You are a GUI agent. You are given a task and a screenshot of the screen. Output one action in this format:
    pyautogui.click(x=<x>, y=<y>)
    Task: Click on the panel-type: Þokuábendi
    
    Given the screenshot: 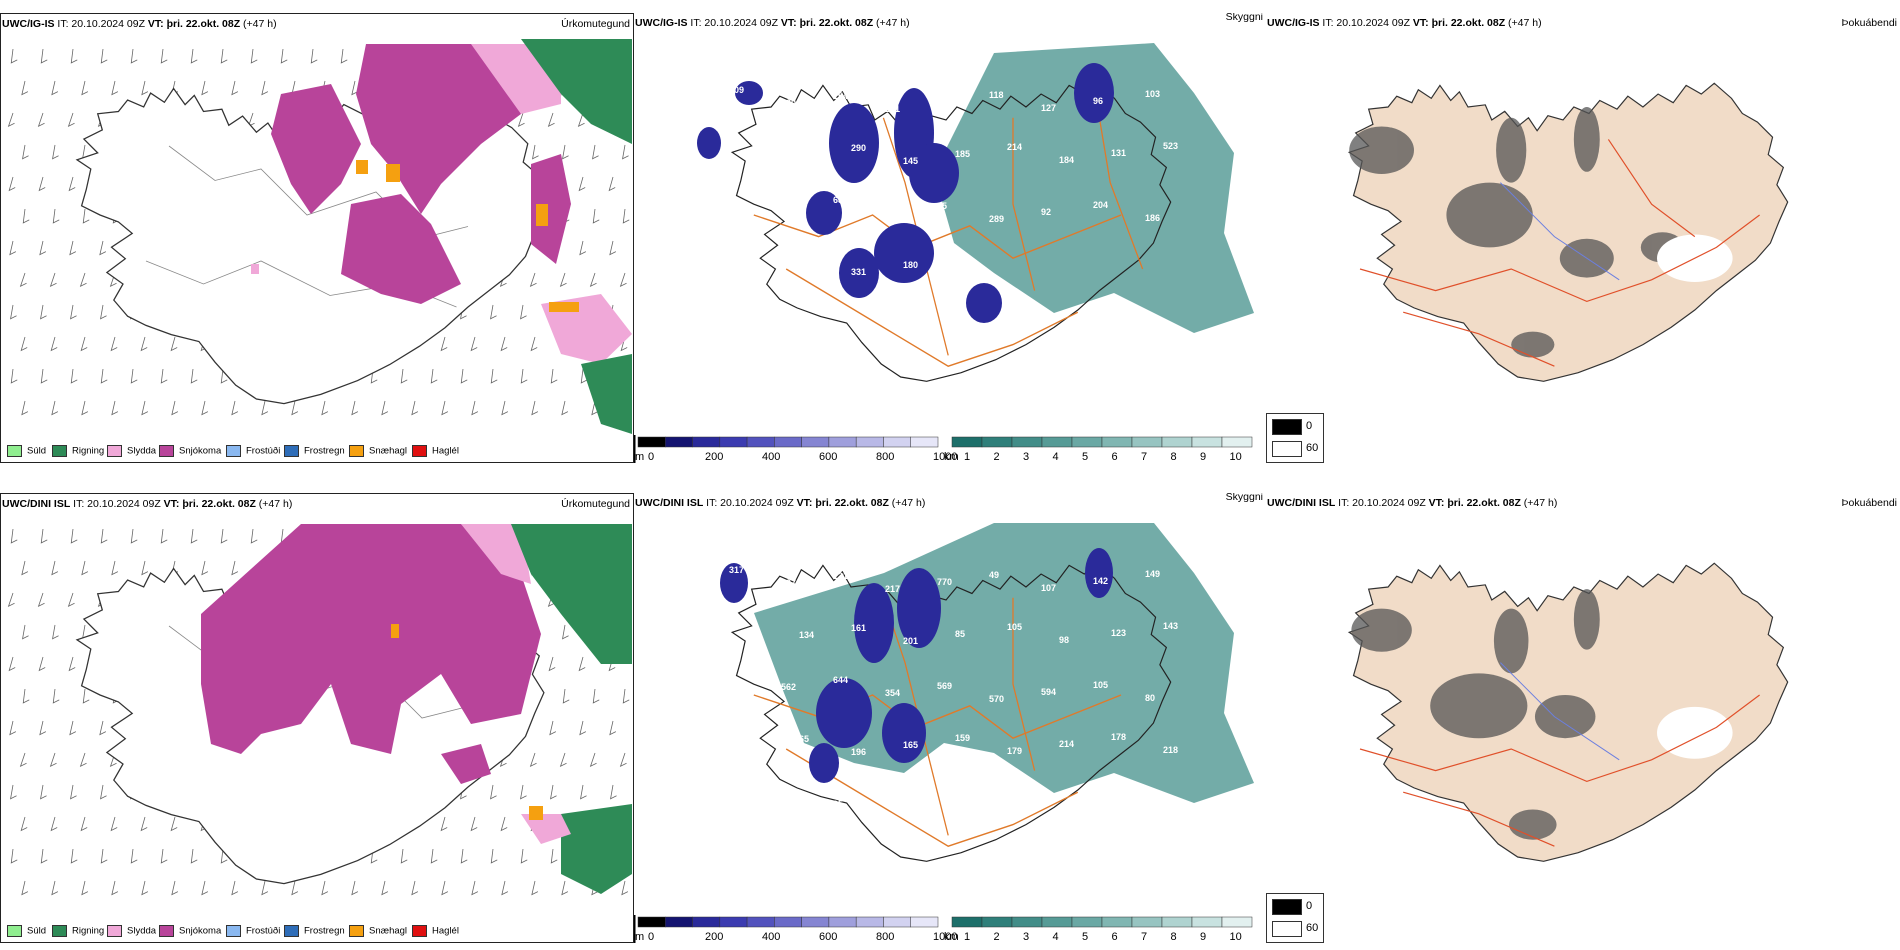 What is the action you would take?
    pyautogui.click(x=1869, y=23)
    